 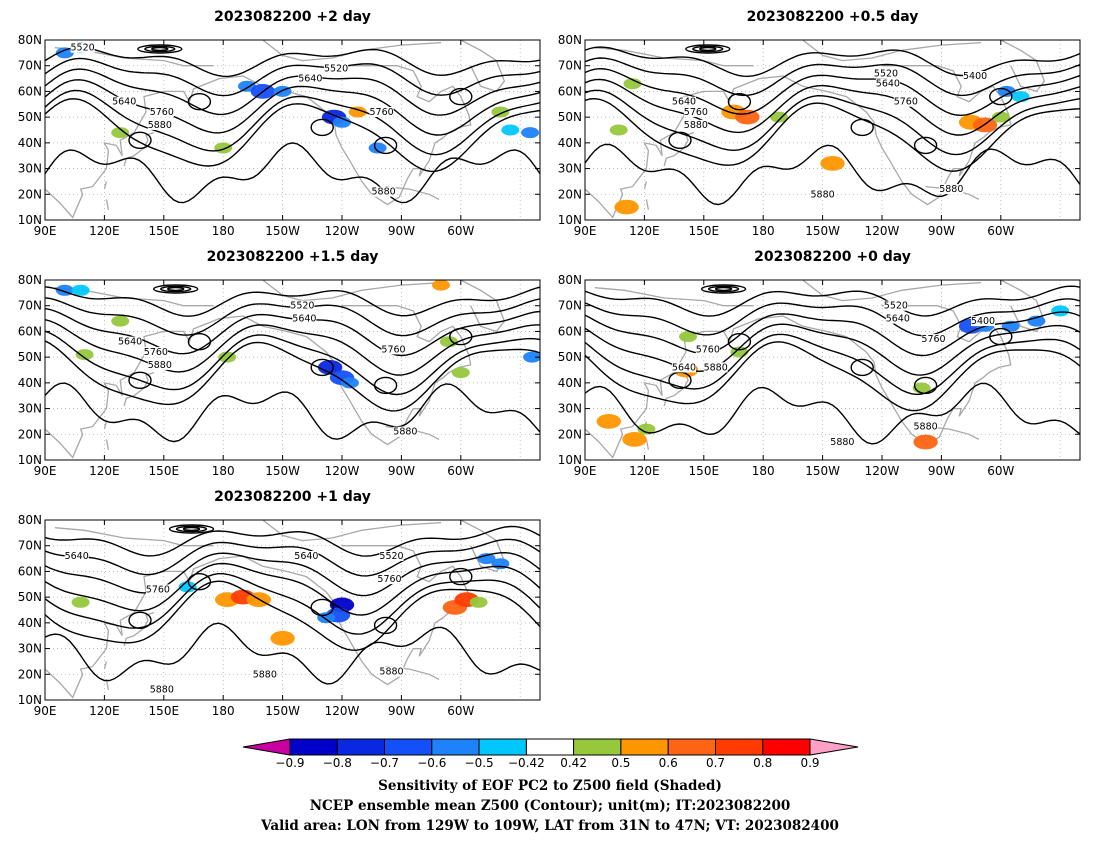 What do you see at coordinates (30, 331) in the screenshot?
I see `lat-tick-label: 60N` at bounding box center [30, 331].